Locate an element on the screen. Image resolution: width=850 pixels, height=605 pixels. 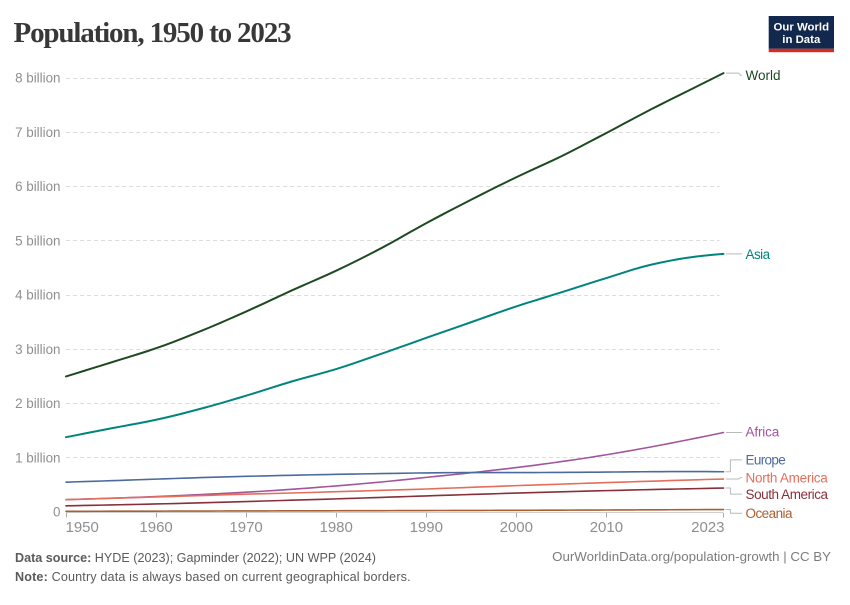
svg-text: Oceania is located at coordinates (769, 513).